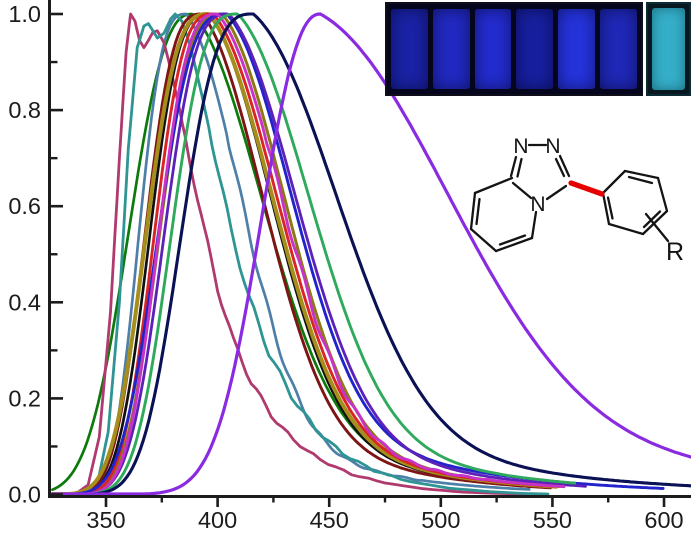  What do you see at coordinates (24, 110) in the screenshot?
I see `y-tick-label: 0.8` at bounding box center [24, 110].